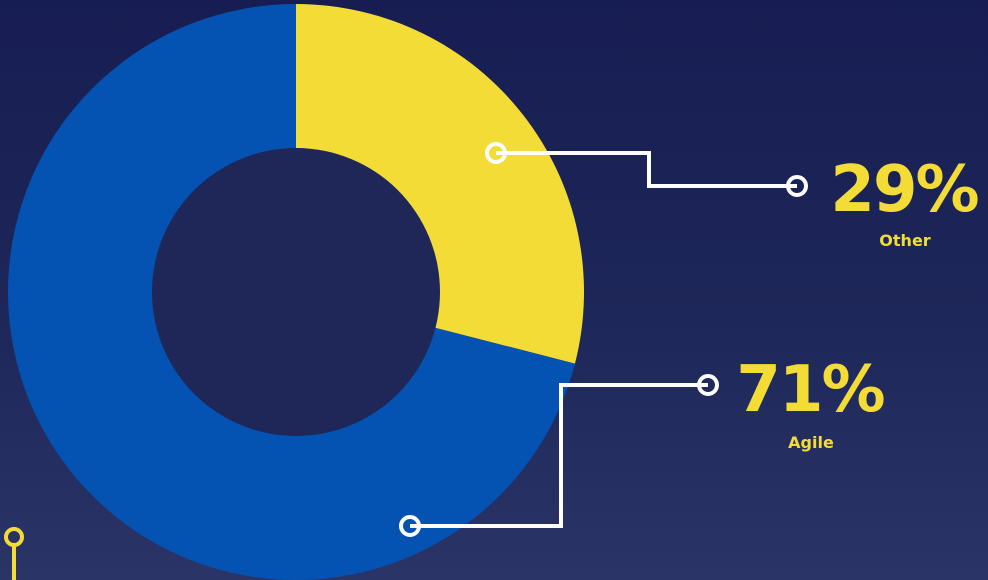  Describe the element at coordinates (496, 153) in the screenshot. I see `connector-dot-other-start` at that location.